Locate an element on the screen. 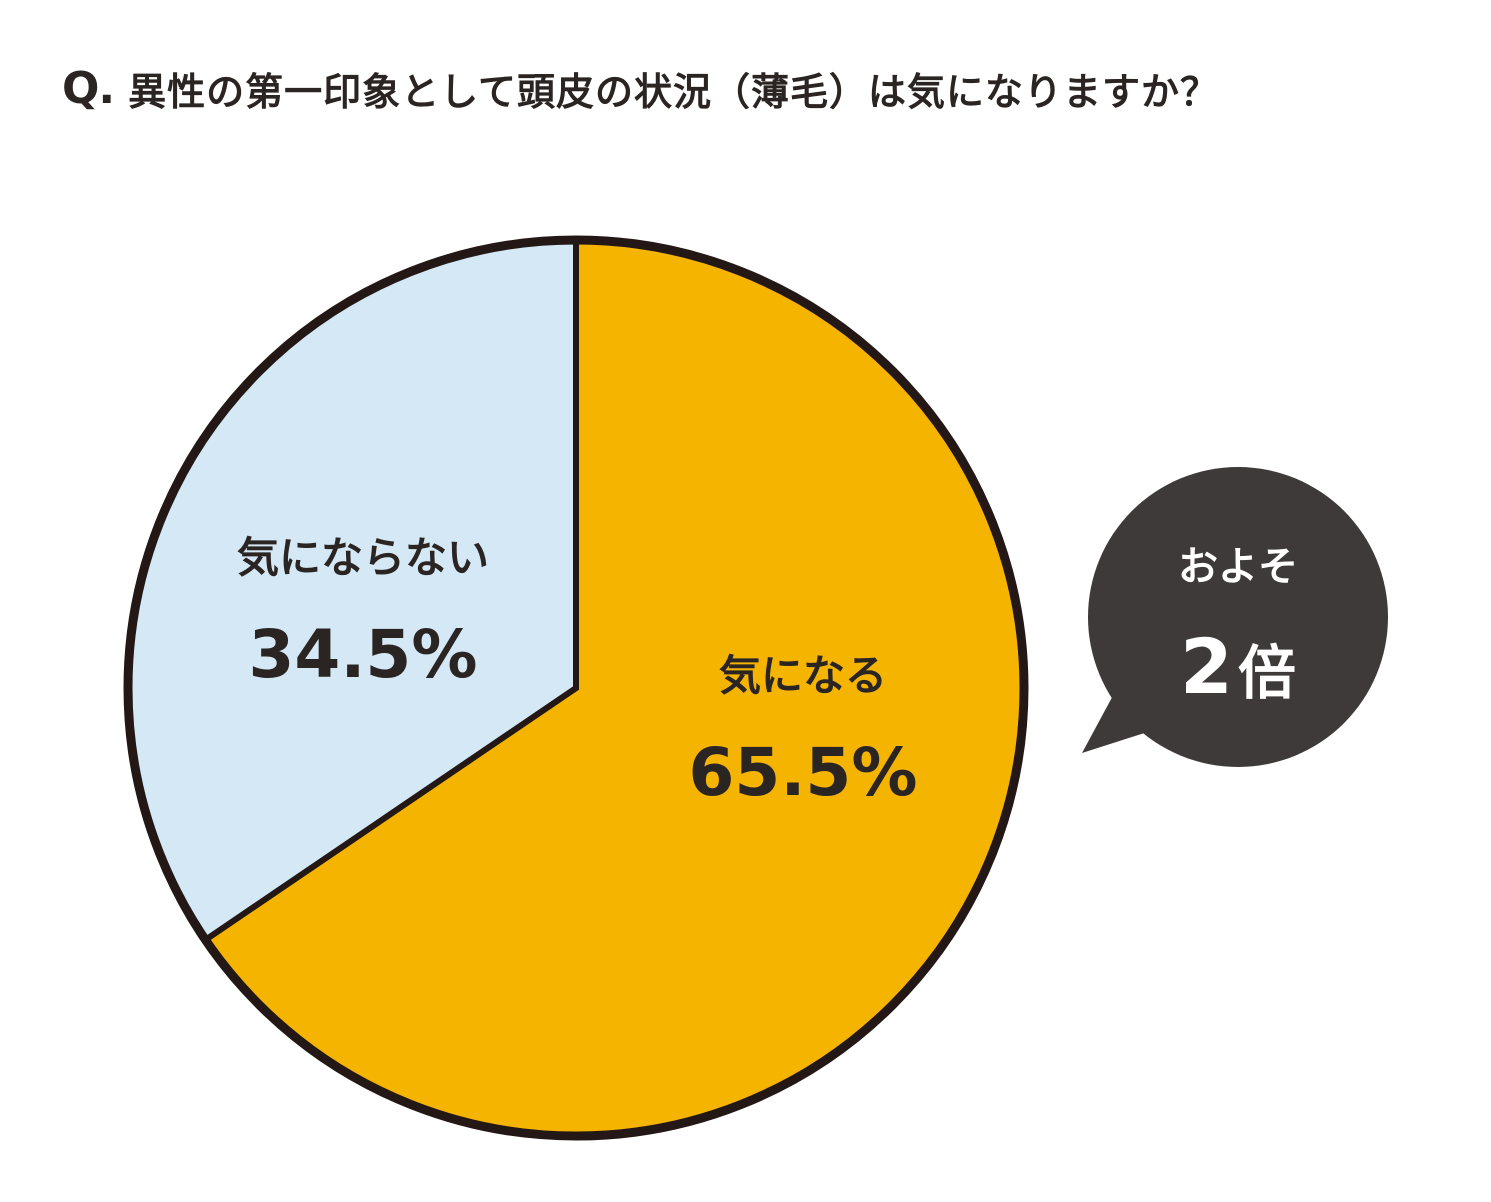 The height and width of the screenshot is (1202, 1491). pie-labels: 気になる 65.5% 気にならない 34.5% is located at coordinates (577, 672).